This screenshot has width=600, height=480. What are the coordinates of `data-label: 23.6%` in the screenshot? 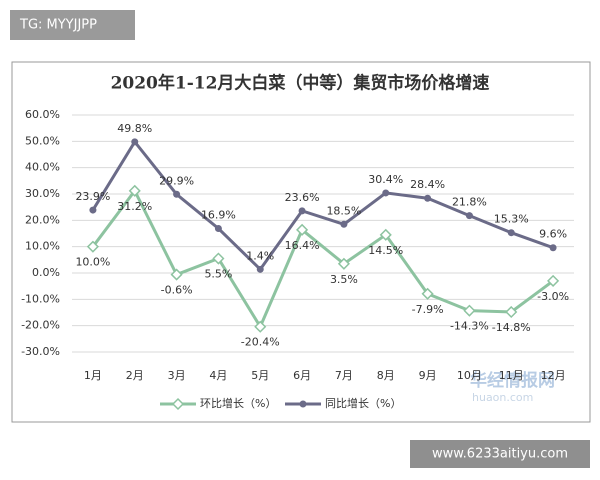 It's located at (302, 197).